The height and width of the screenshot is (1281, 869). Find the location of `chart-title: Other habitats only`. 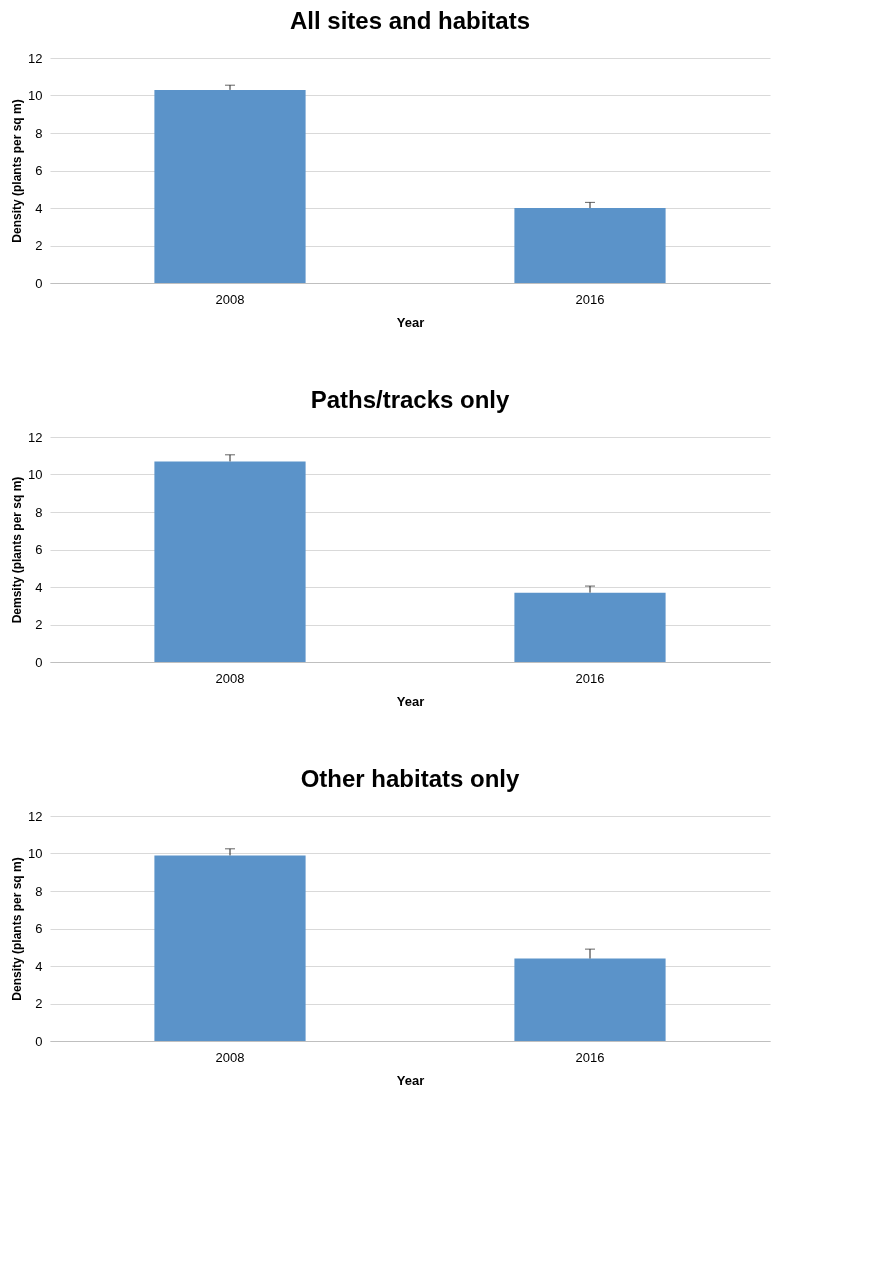

chart-title: Other habitats only is located at coordinates (410, 778).